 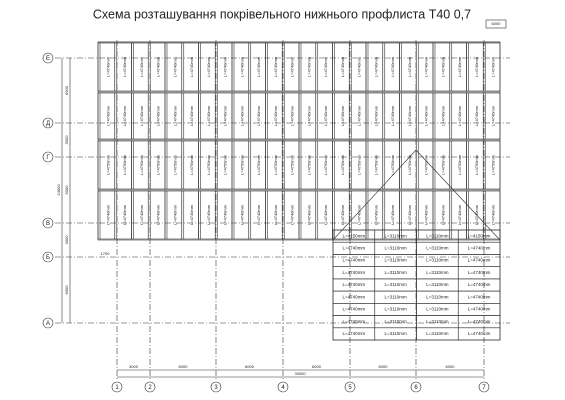 I want to click on dim-text: 33000, so click(x=300, y=373).